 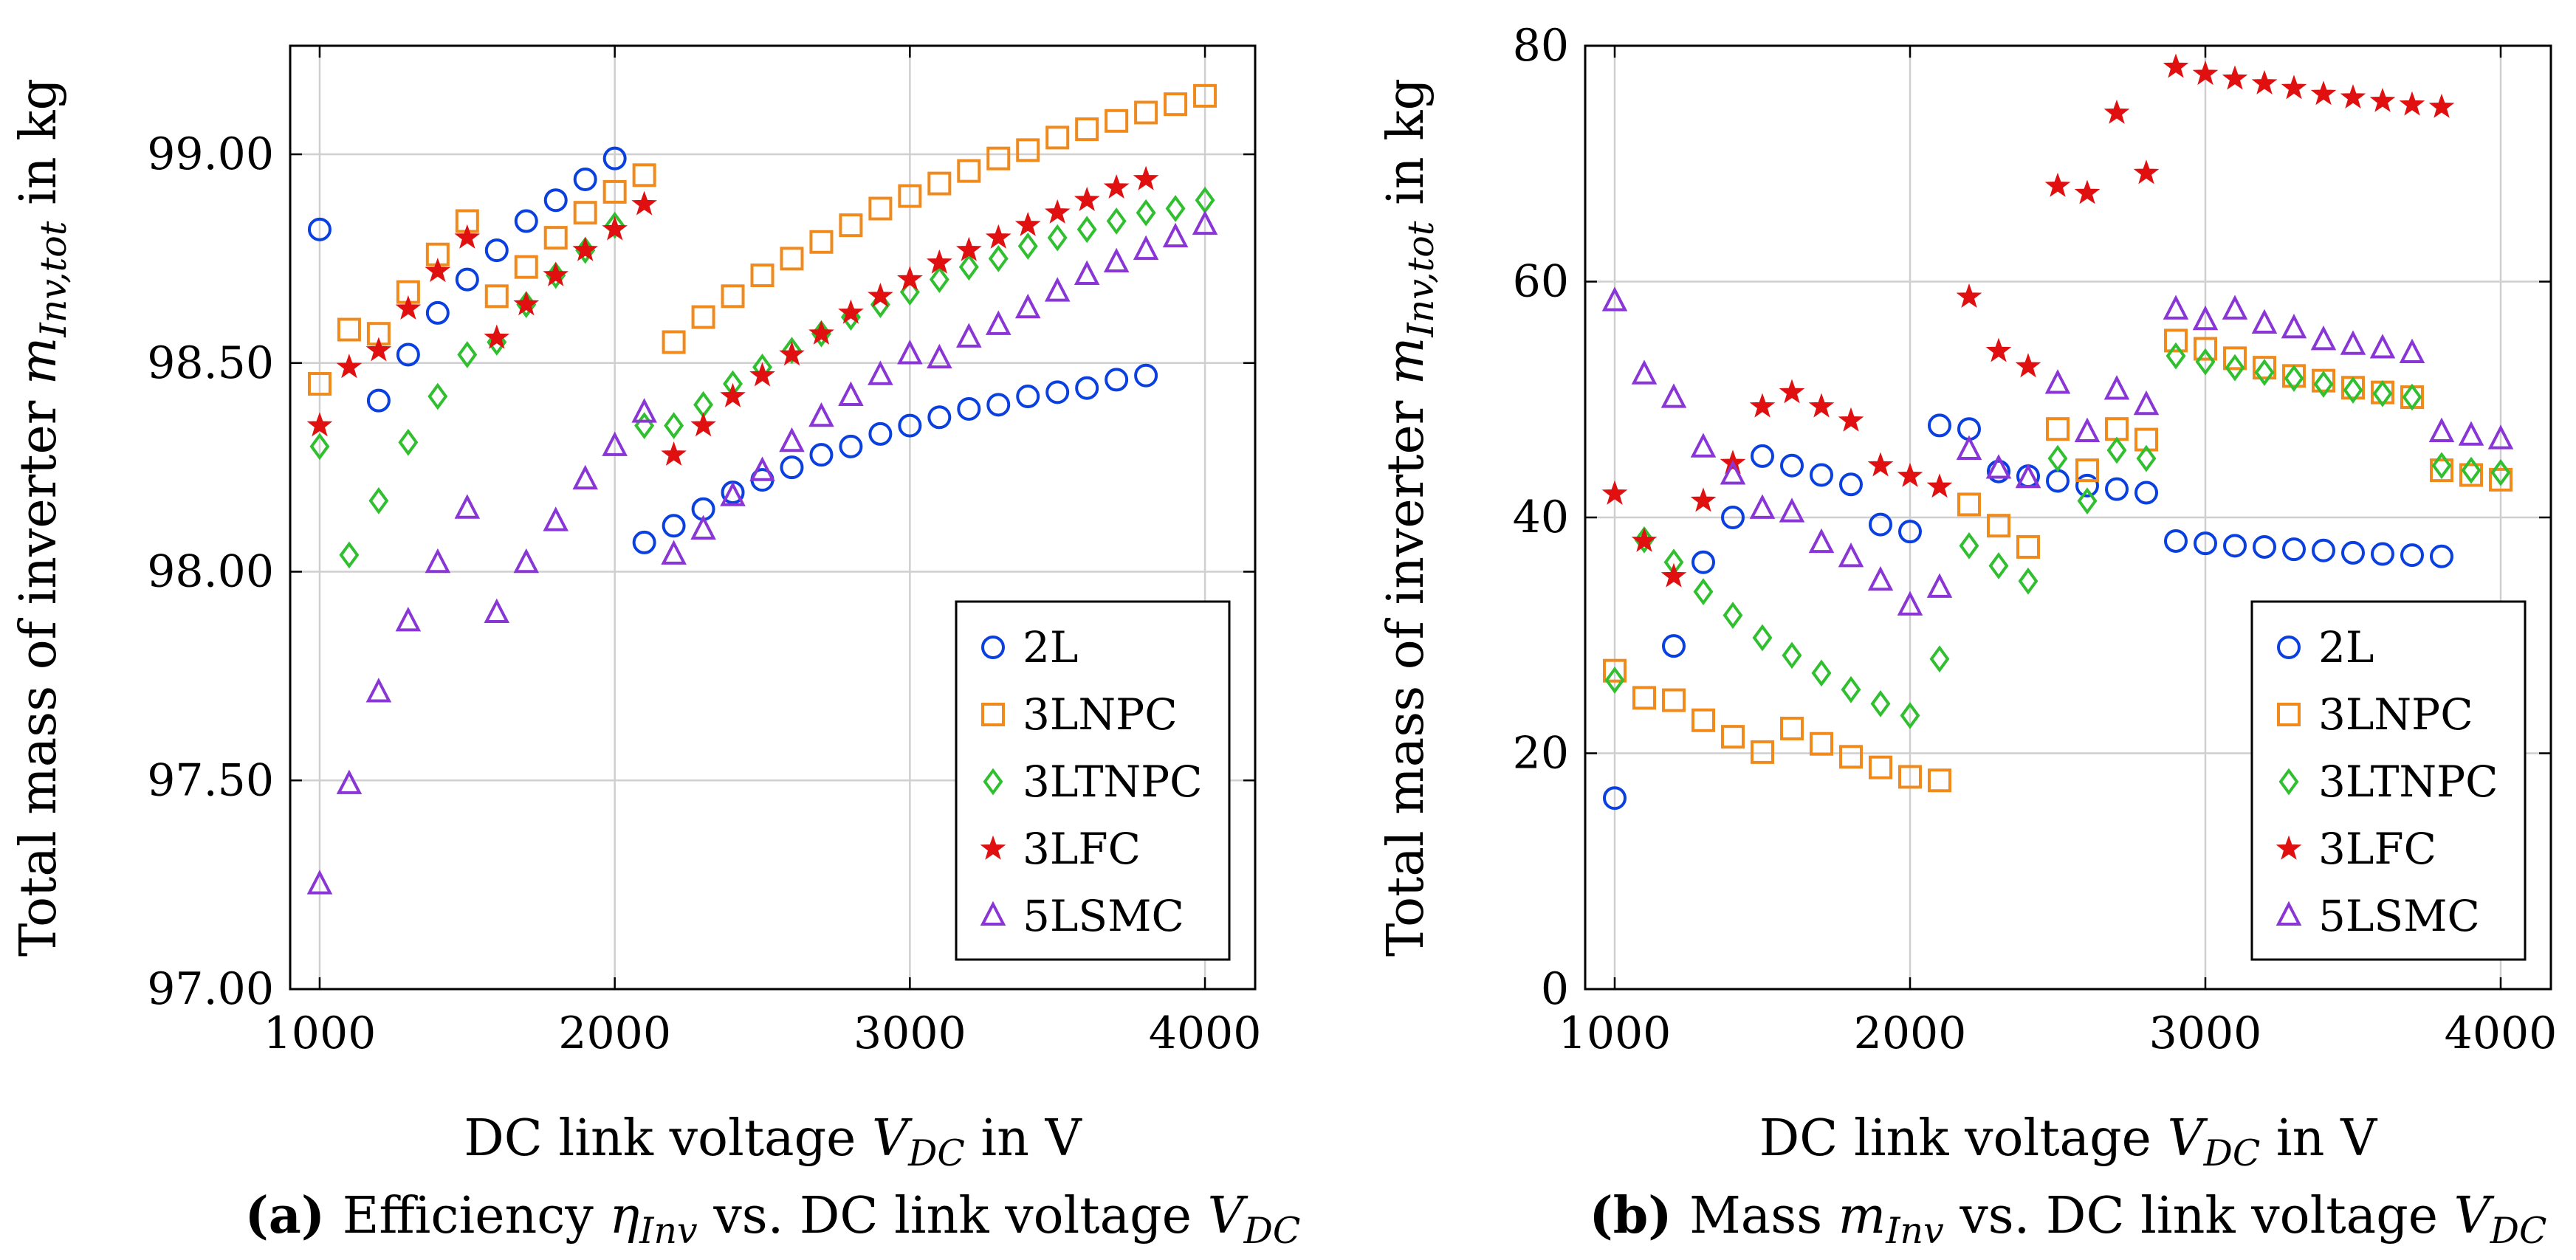 I want to click on panel-caption: (b) Mass mInv​ vs. DC link voltage VDC​, so click(x=2068, y=1219).